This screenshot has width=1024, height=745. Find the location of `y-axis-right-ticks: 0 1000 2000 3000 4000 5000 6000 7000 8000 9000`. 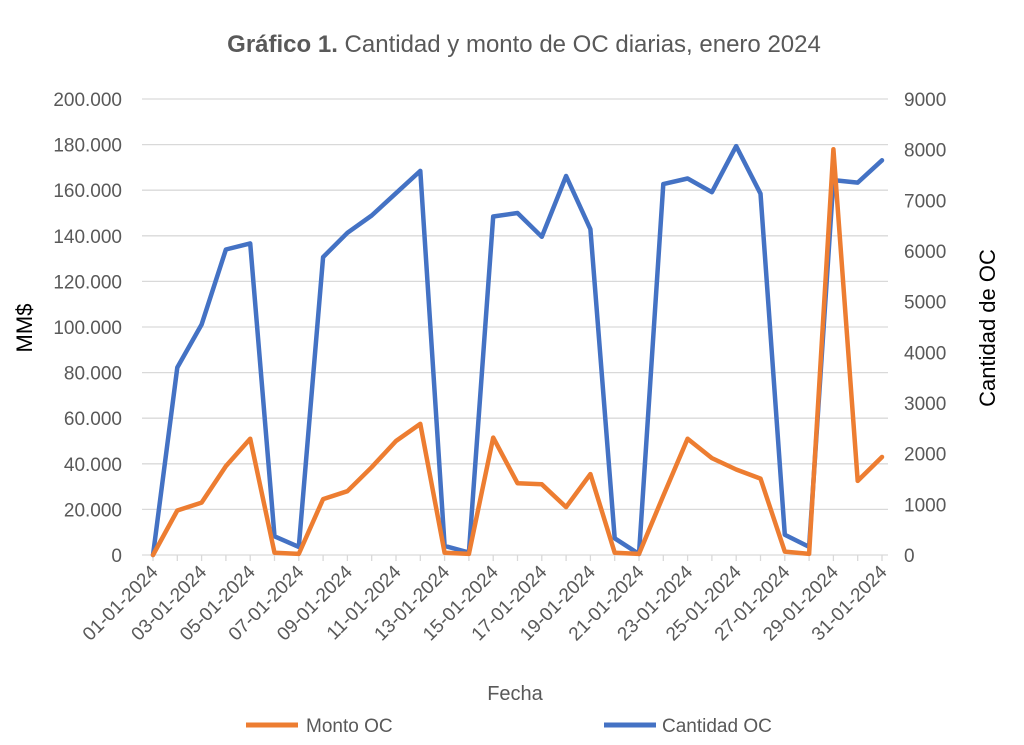

y-axis-right-ticks: 0 1000 2000 3000 4000 5000 6000 7000 8000 9000 is located at coordinates (925, 328).